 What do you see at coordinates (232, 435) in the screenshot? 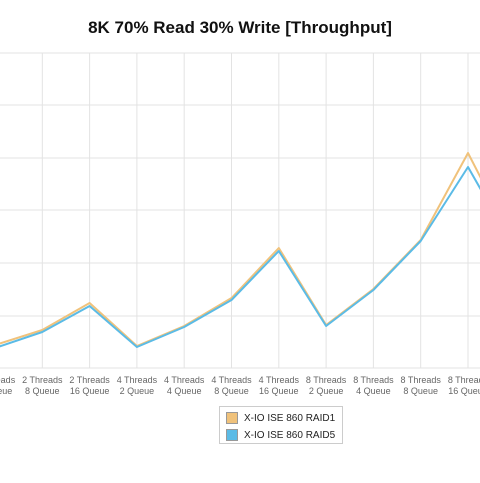
I see `legend-swatch-raid5` at bounding box center [232, 435].